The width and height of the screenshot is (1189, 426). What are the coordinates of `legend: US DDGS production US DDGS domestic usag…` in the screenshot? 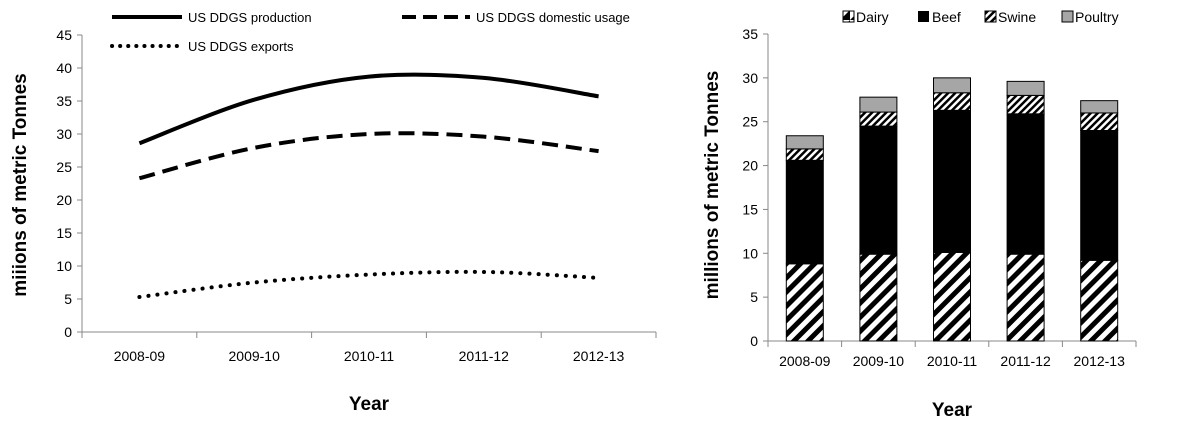 It's located at (371, 32).